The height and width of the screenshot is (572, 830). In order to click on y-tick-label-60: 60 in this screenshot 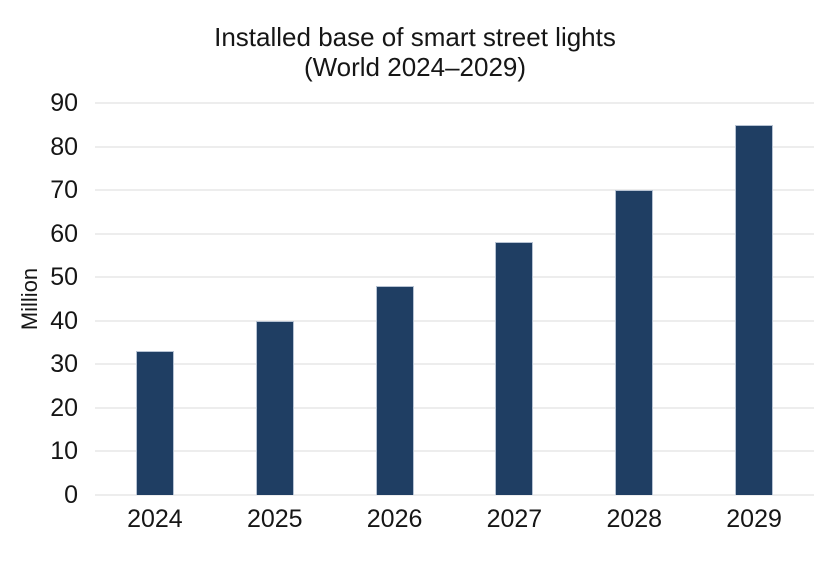, I will do `click(64, 233)`.